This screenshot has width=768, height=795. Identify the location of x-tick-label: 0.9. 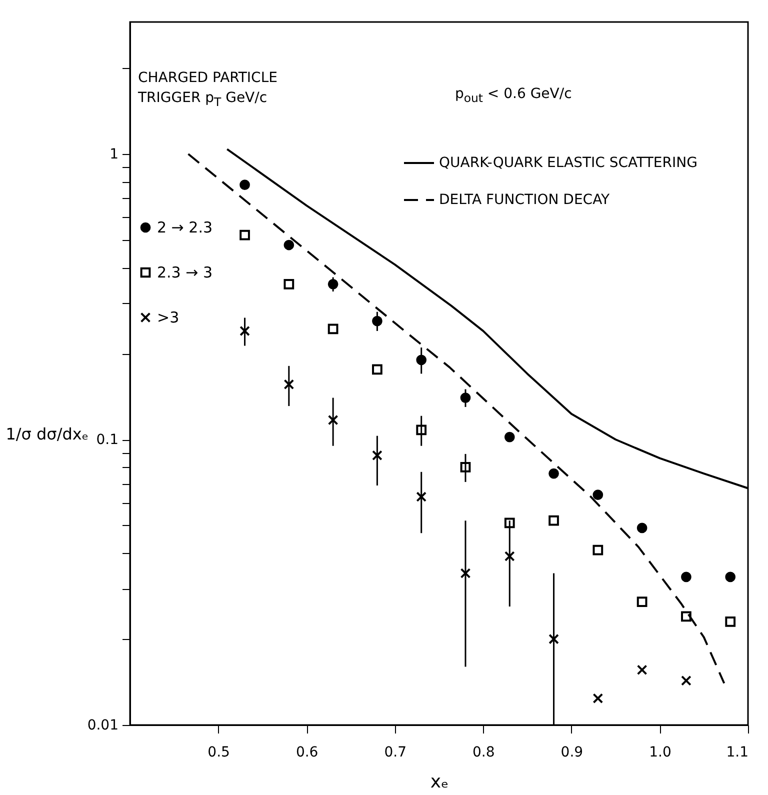
(572, 752).